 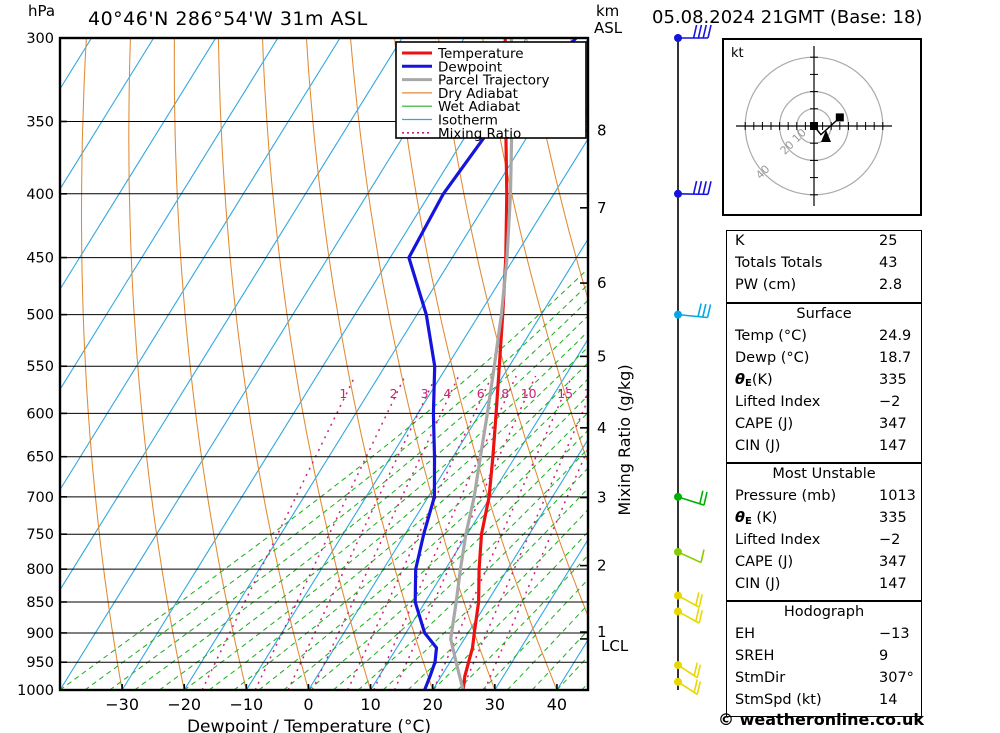 What do you see at coordinates (370, 704) in the screenshot?
I see `temperature-tick-label: 10` at bounding box center [370, 704].